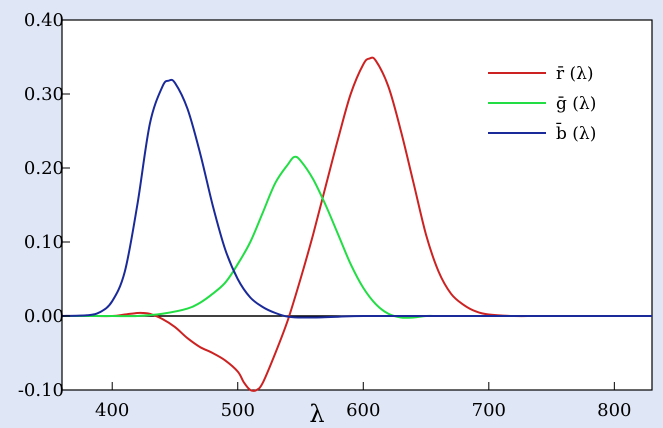 The image size is (663, 428). Describe the element at coordinates (575, 74) in the screenshot. I see `legend-label-r-bar: r̄ (λ)` at that location.